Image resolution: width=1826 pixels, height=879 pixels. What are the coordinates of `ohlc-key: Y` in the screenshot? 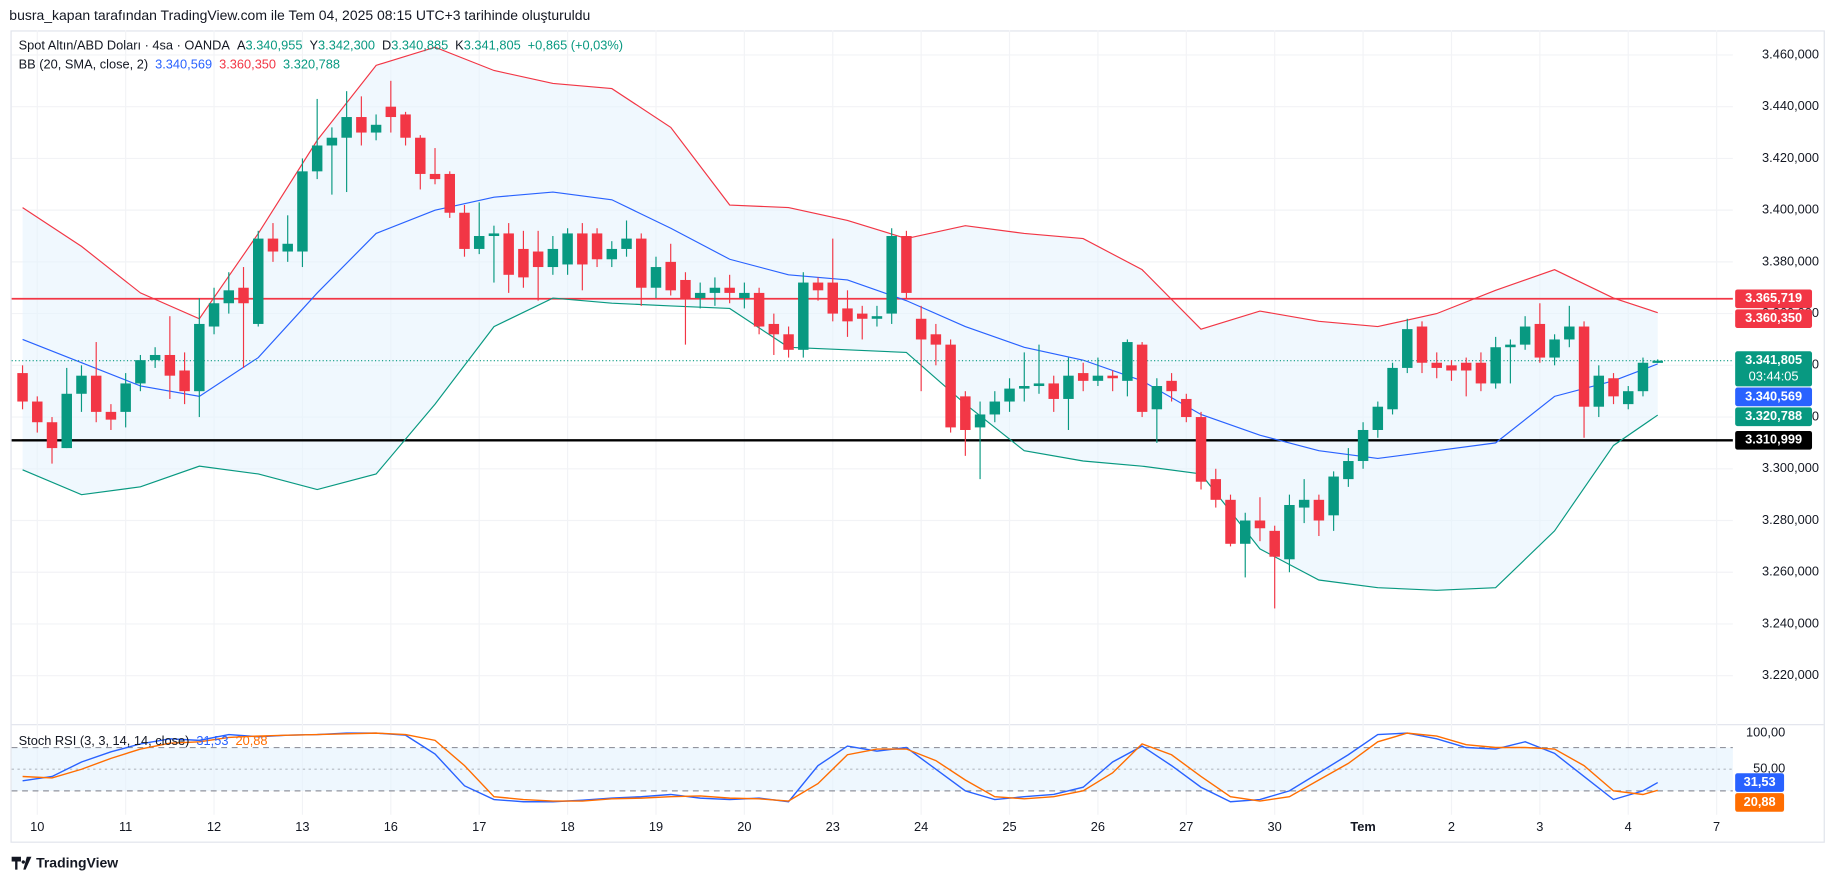 It's located at (313, 45).